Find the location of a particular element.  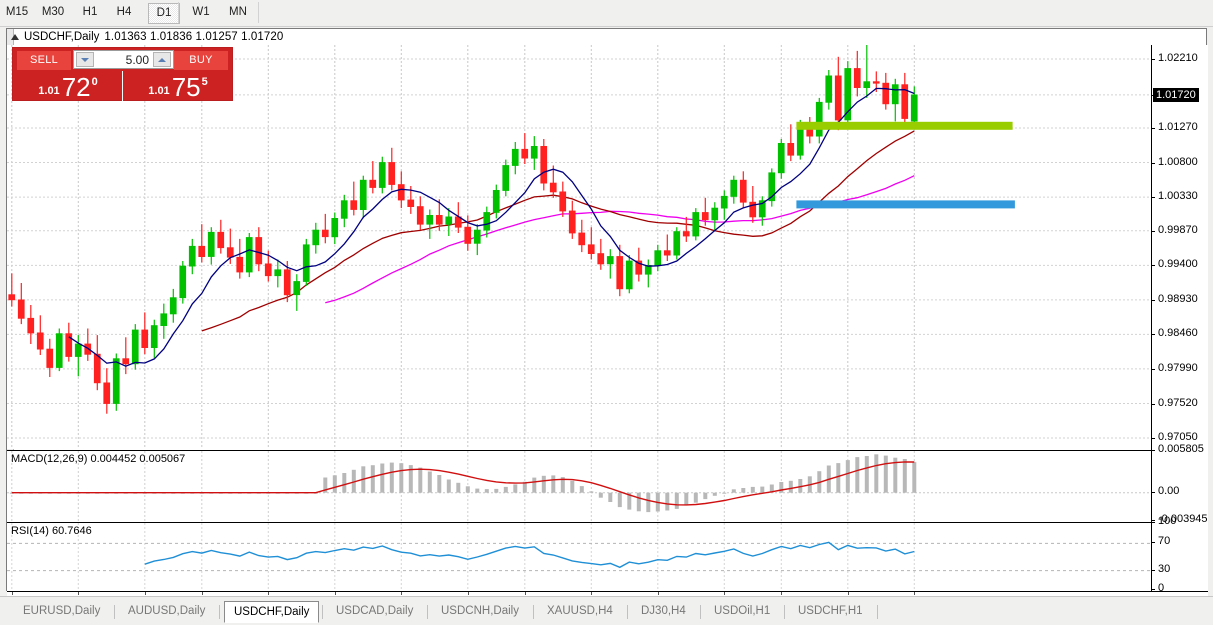

price-tick-label: 0.98930 is located at coordinates (1178, 298).